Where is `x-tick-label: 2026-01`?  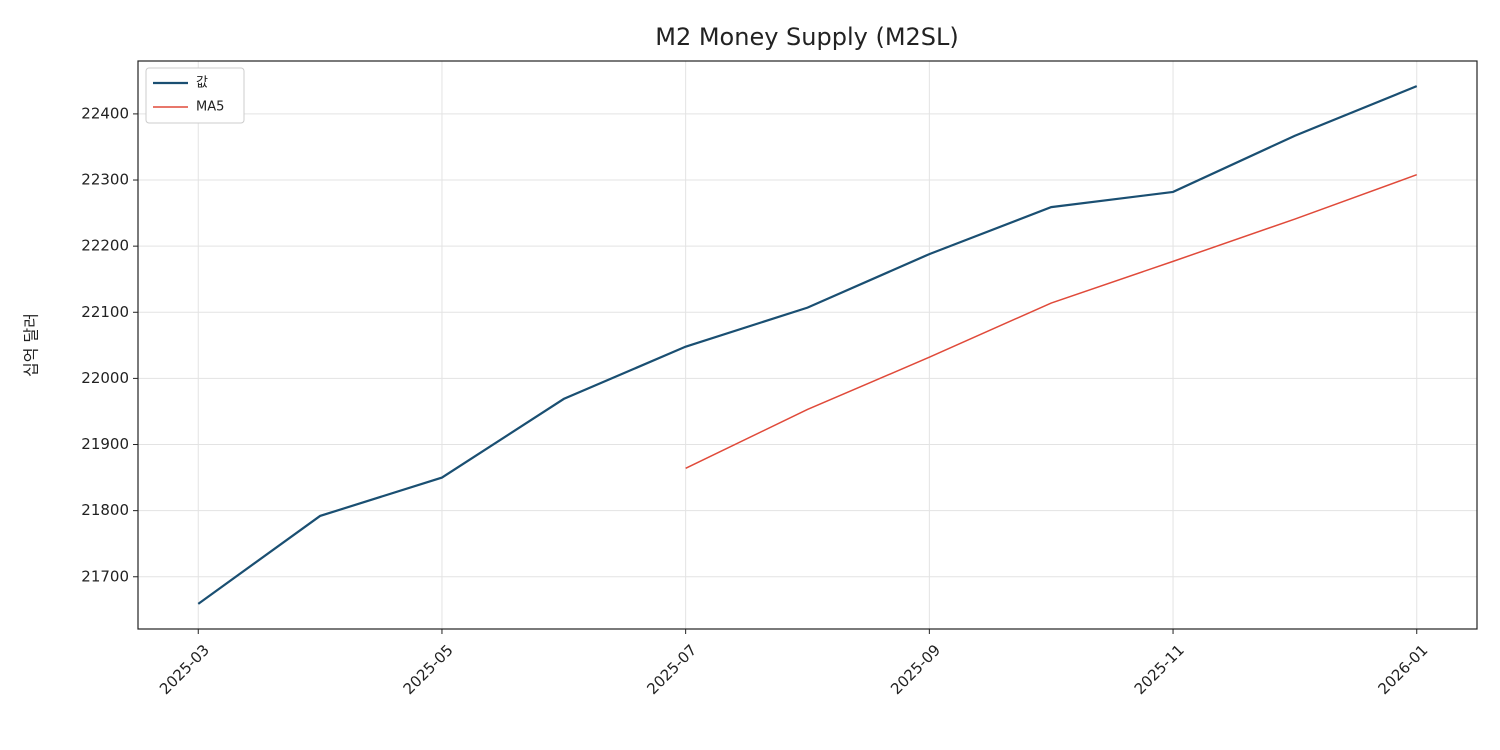 x-tick-label: 2026-01 is located at coordinates (1402, 669).